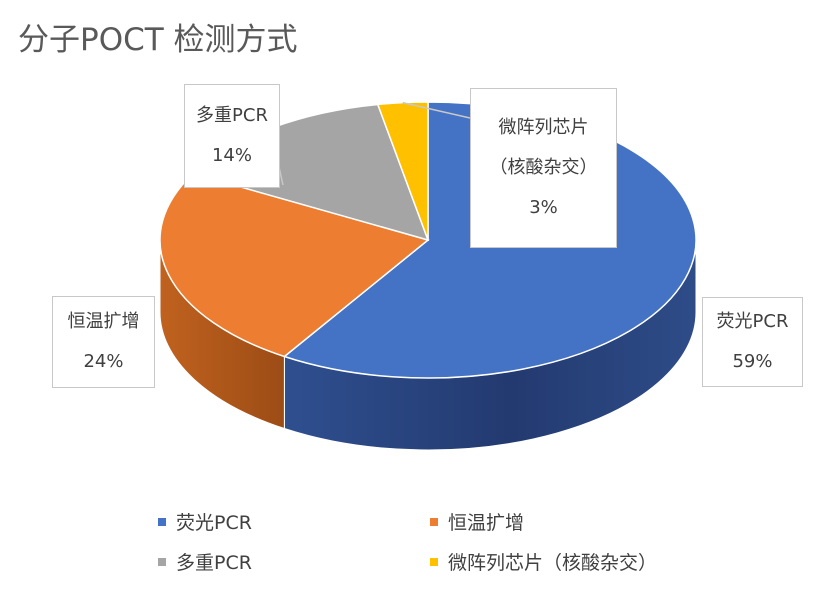 Image resolution: width=839 pixels, height=610 pixels. Describe the element at coordinates (231, 155) in the screenshot. I see `label-multiplex-value: 14%` at that location.